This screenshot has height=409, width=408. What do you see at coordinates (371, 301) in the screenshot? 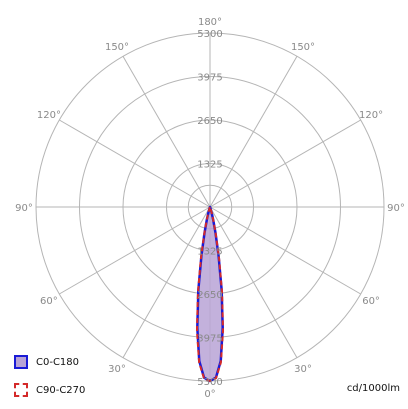
I see `angle-label-3: 60°` at bounding box center [371, 301].